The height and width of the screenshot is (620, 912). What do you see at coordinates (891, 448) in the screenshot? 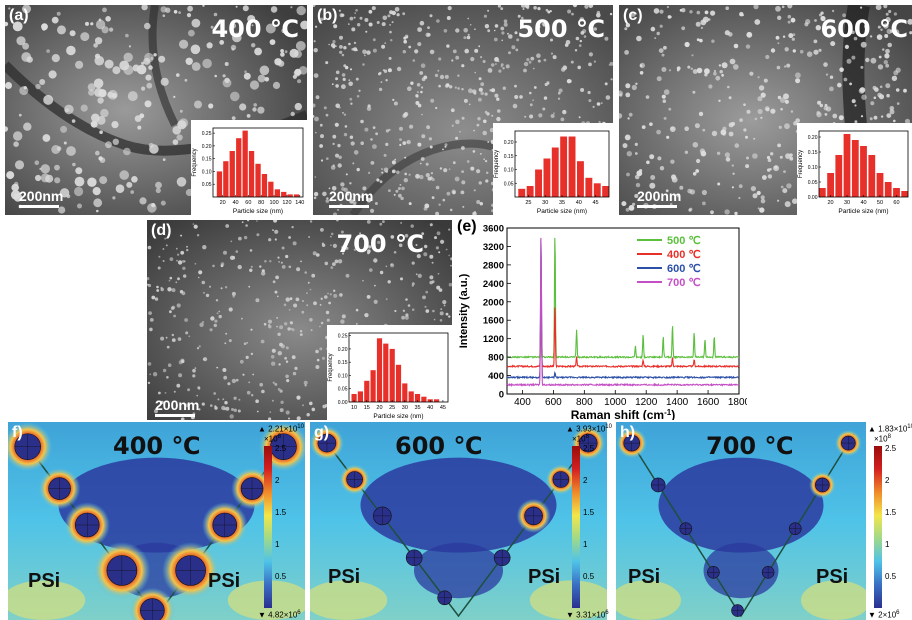
I see `colorbar-tick-label: 2.5` at bounding box center [891, 448].